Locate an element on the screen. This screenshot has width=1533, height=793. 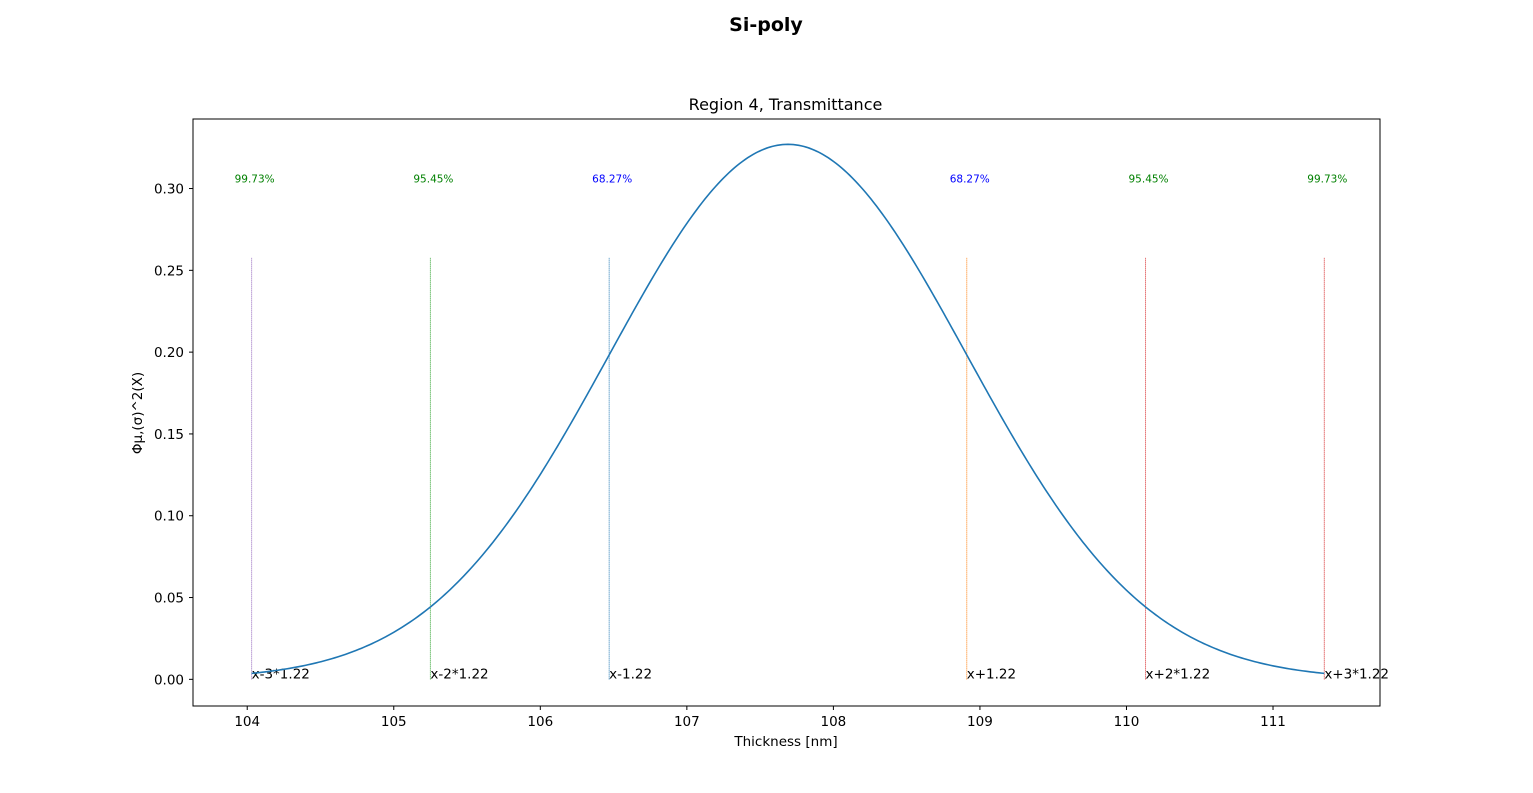
marker-label-5: x+3*1.22 is located at coordinates (1356, 674).